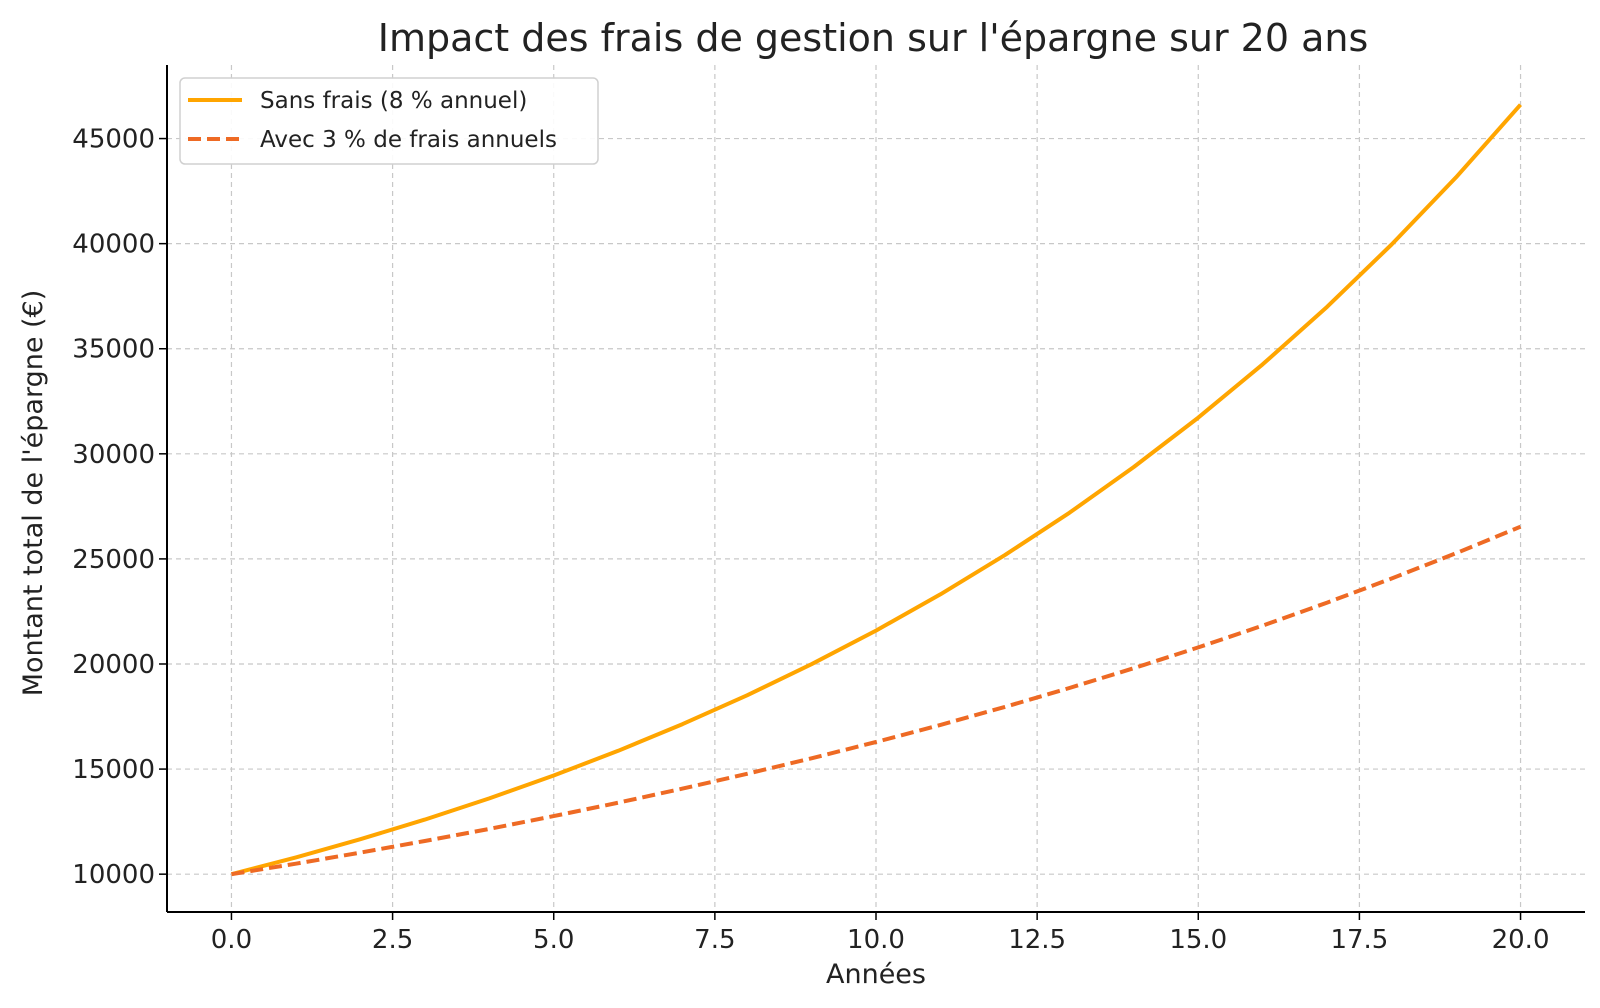 Image resolution: width=1600 pixels, height=1008 pixels. What do you see at coordinates (33, 493) in the screenshot?
I see `y-axis-label: Montant total de l'épargne (€)` at bounding box center [33, 493].